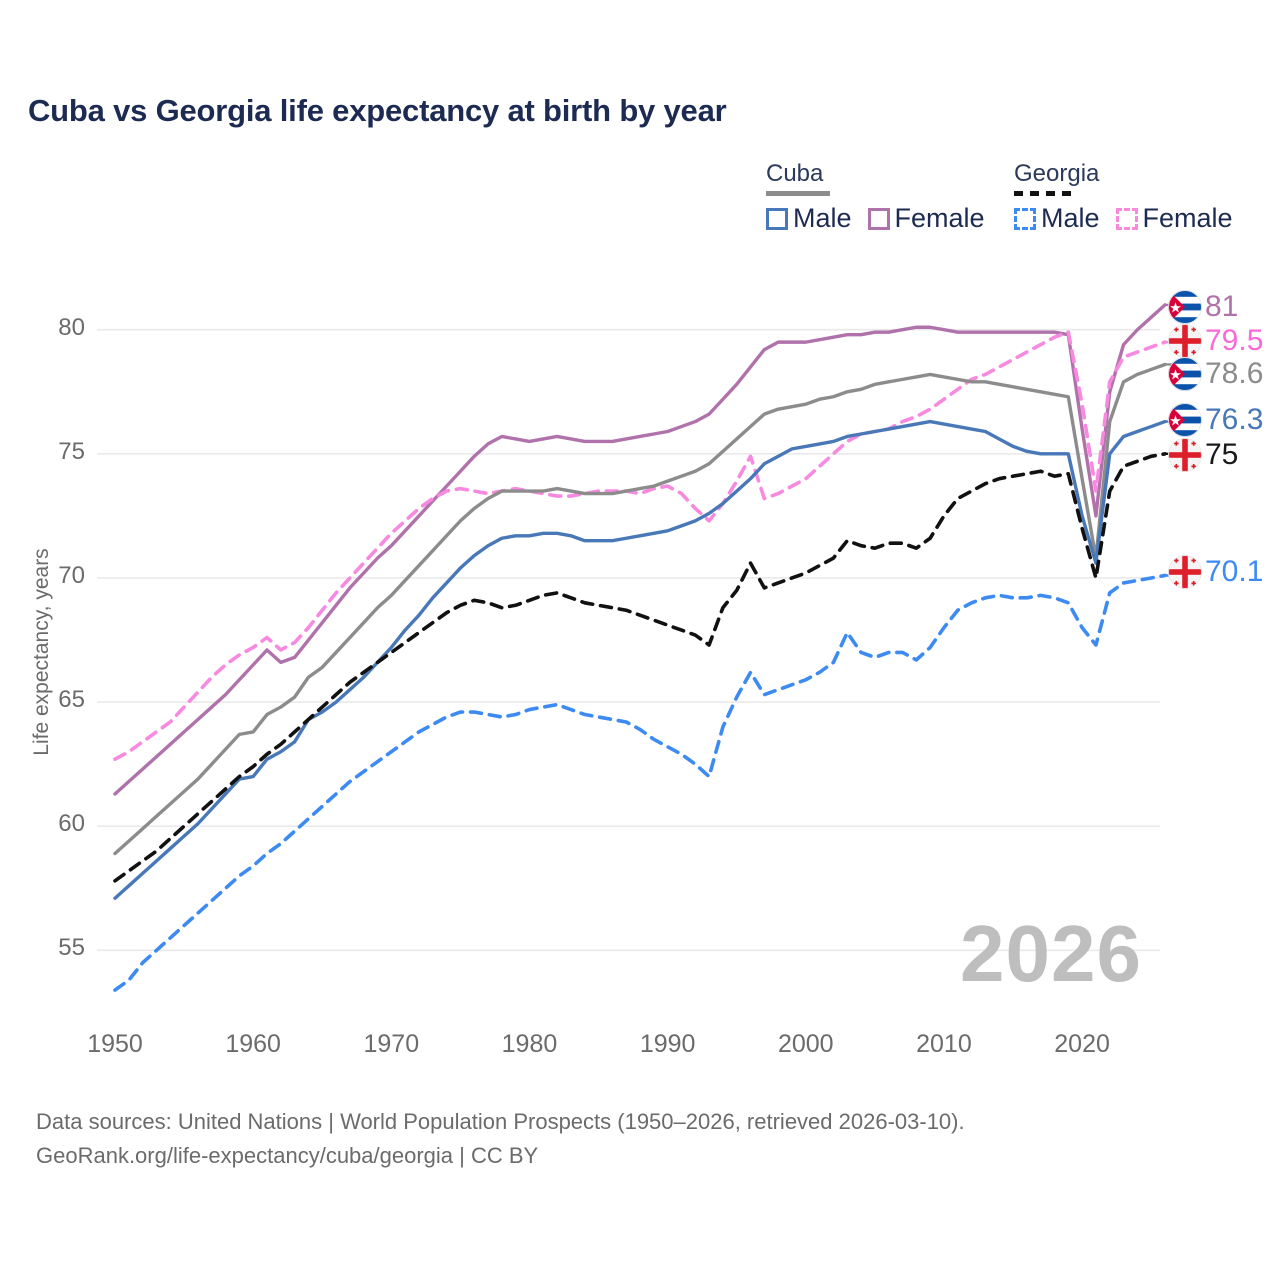  Describe the element at coordinates (875, 197) in the screenshot. I see `legend-group-cuba: Cuba Male Female` at that location.